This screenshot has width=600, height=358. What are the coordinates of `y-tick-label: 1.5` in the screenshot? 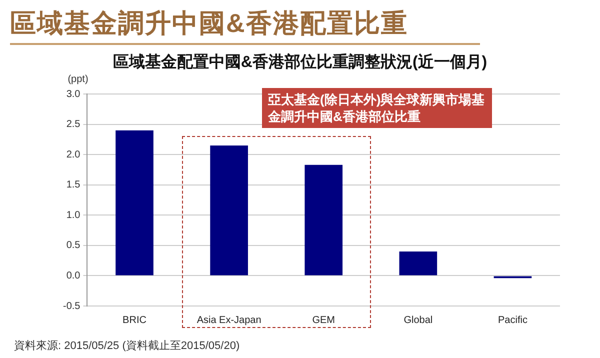 It's located at (73, 185).